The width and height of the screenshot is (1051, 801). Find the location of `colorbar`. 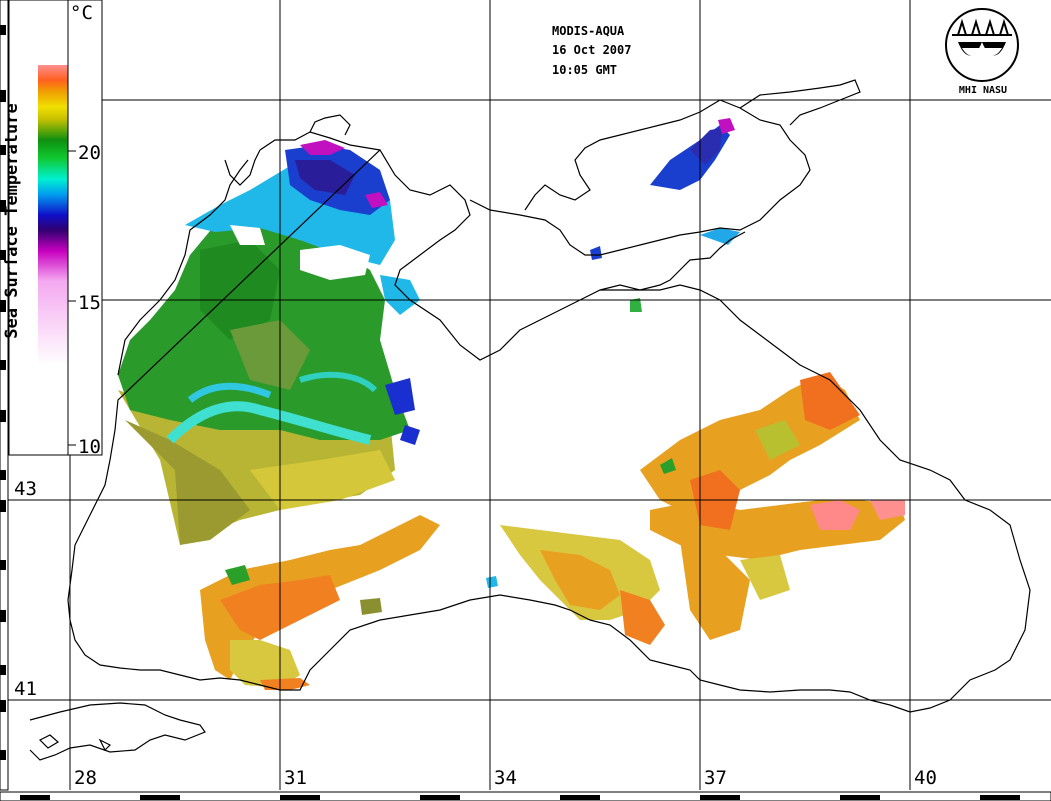

colorbar is located at coordinates (55, 228).